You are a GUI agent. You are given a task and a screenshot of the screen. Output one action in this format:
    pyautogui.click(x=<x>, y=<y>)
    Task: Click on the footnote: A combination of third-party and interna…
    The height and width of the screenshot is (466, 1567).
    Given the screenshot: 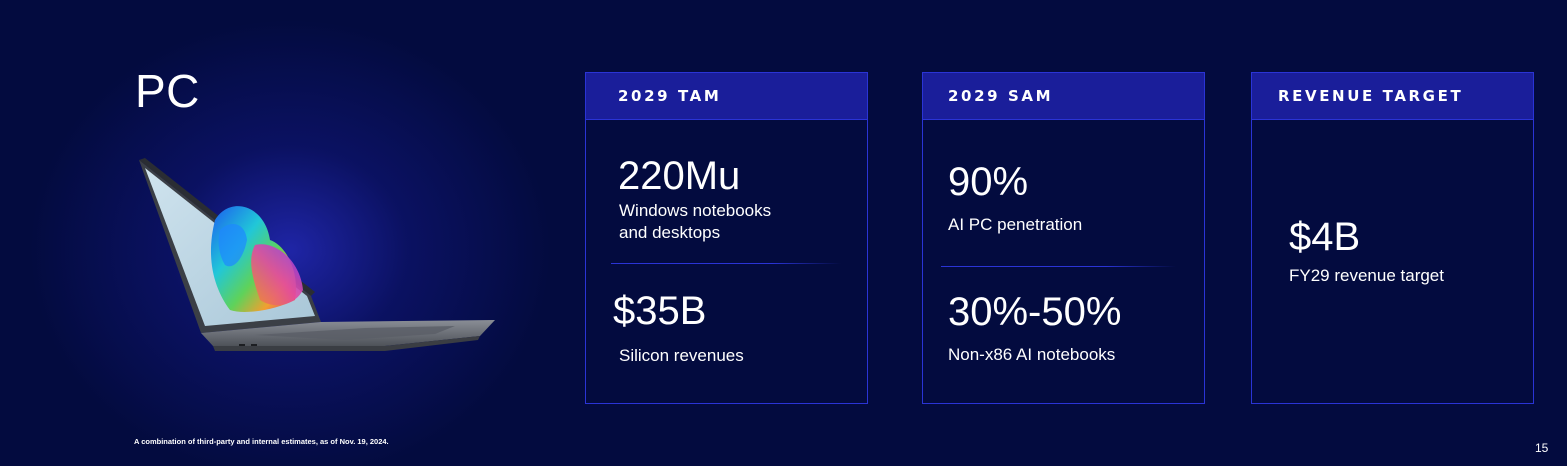 What is the action you would take?
    pyautogui.click(x=261, y=441)
    